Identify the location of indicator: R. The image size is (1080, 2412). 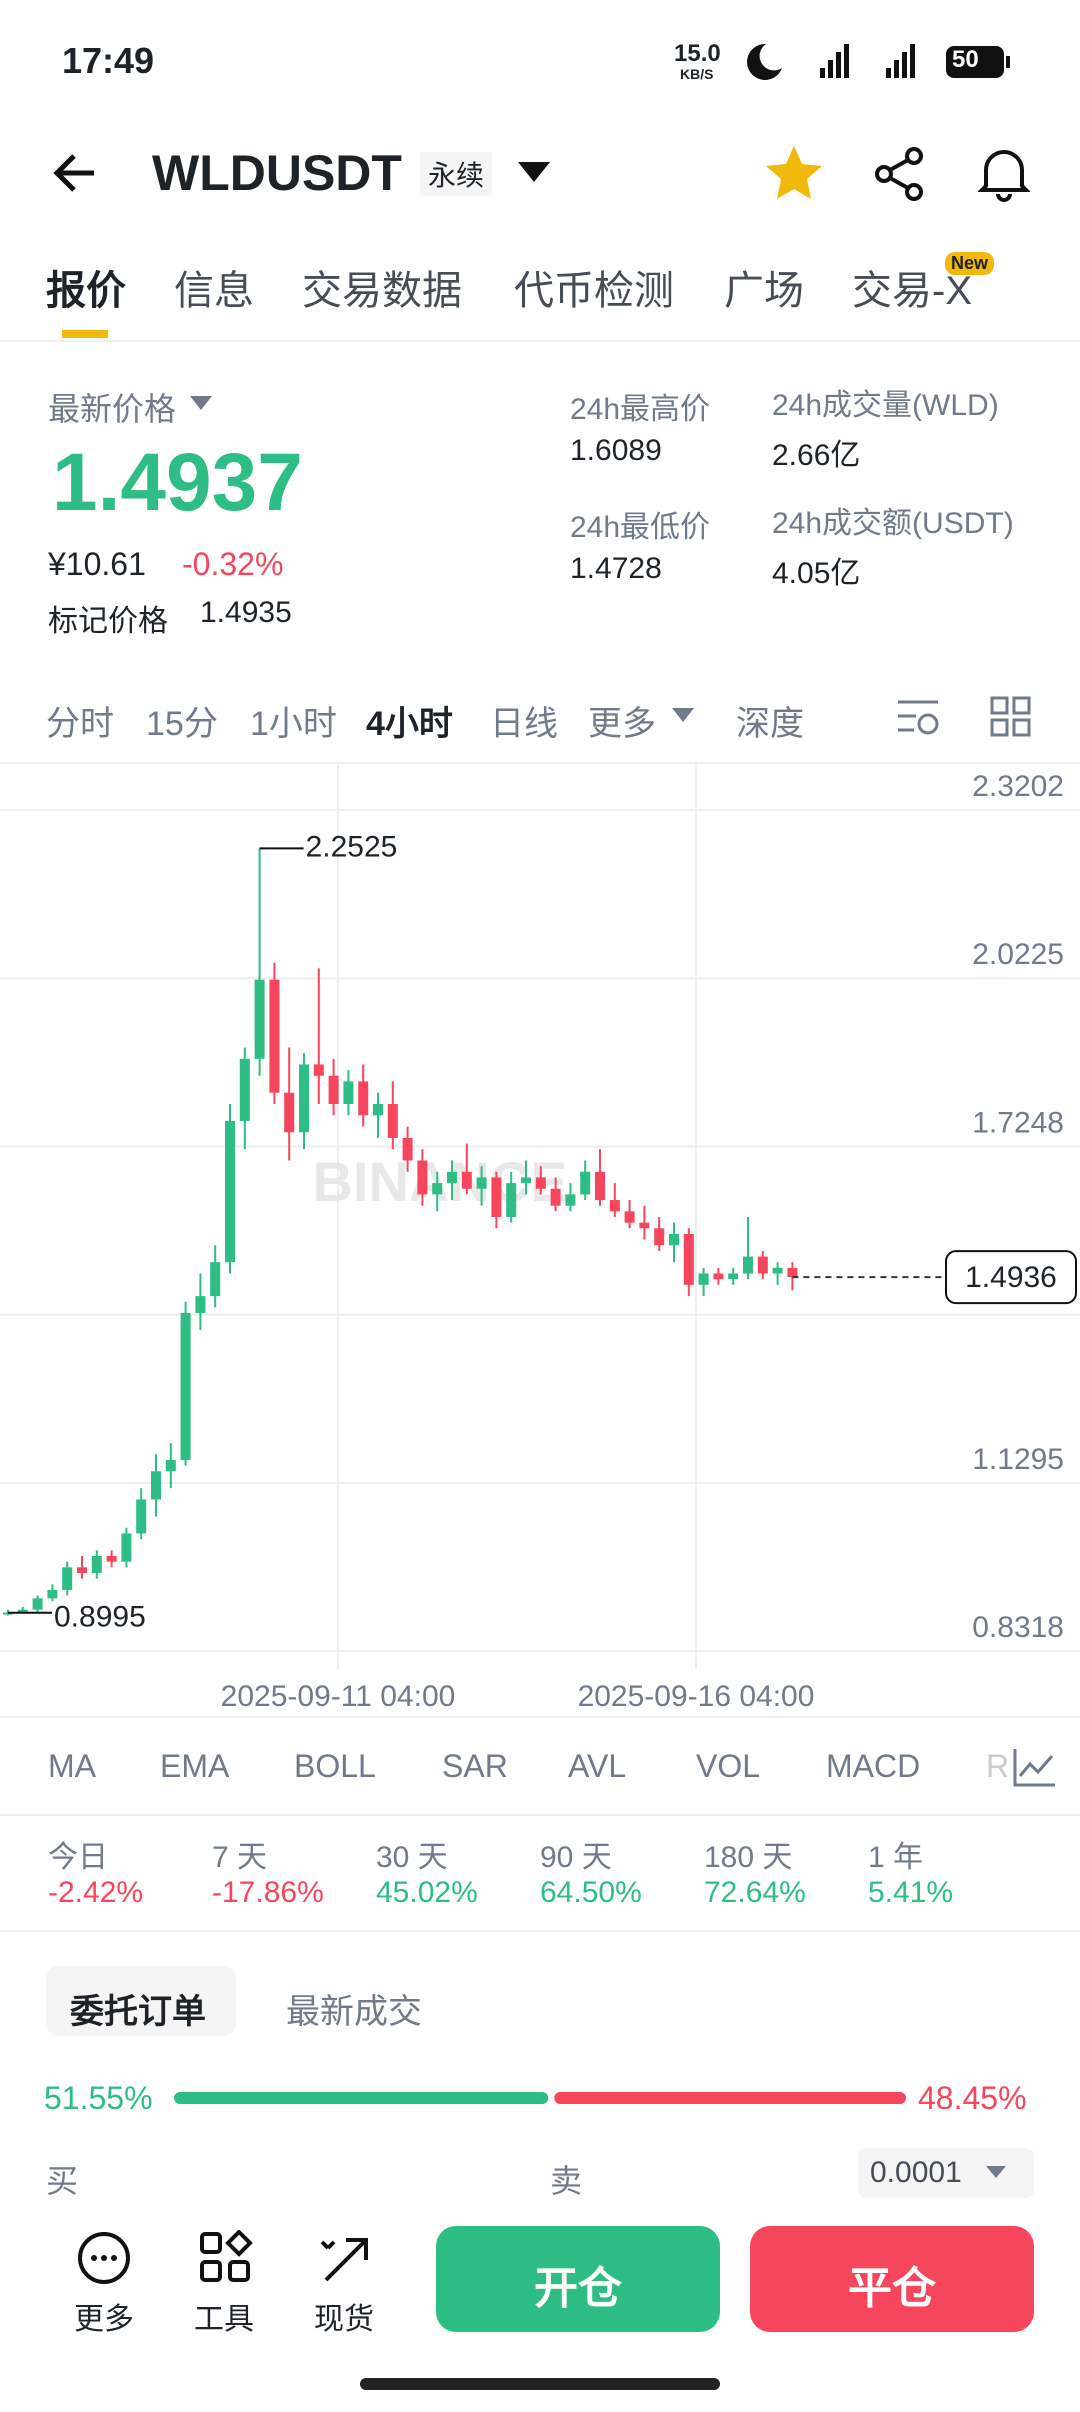
(998, 1766).